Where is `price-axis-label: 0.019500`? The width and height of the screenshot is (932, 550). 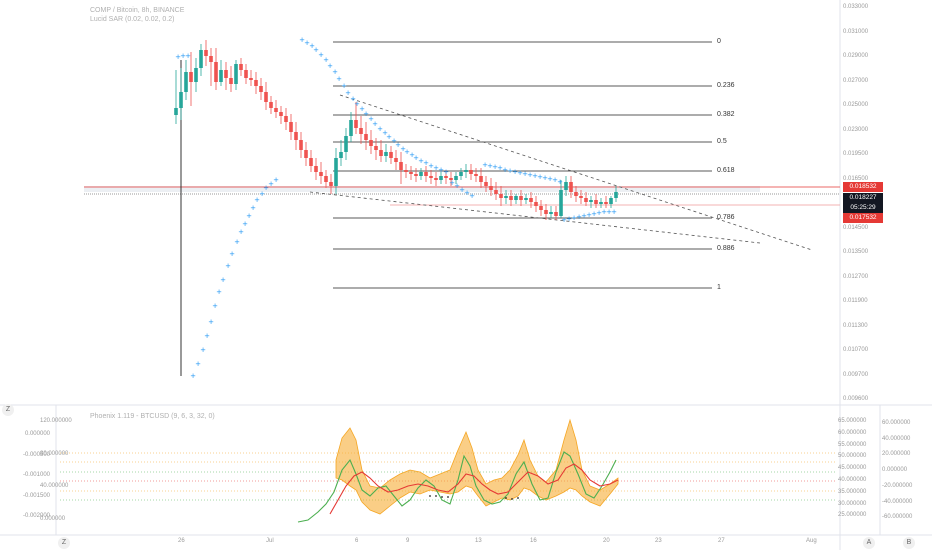
price-axis-label: 0.019500 is located at coordinates (856, 154).